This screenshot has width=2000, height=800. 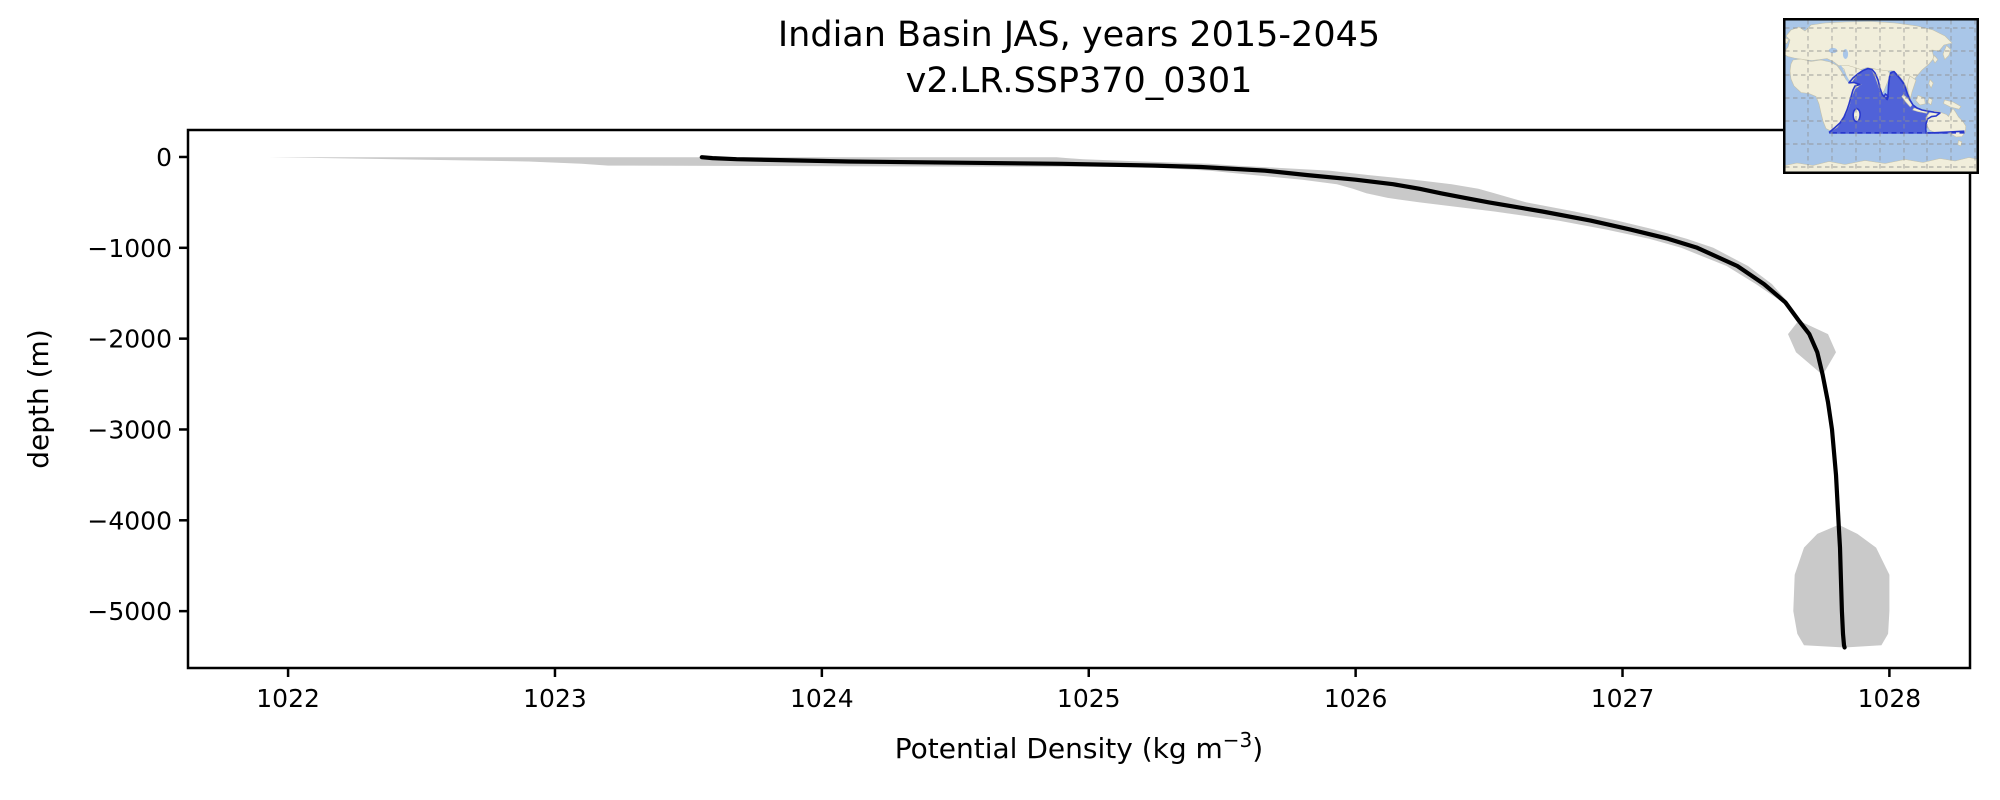 What do you see at coordinates (288, 698) in the screenshot?
I see `x-tick-label: 1022` at bounding box center [288, 698].